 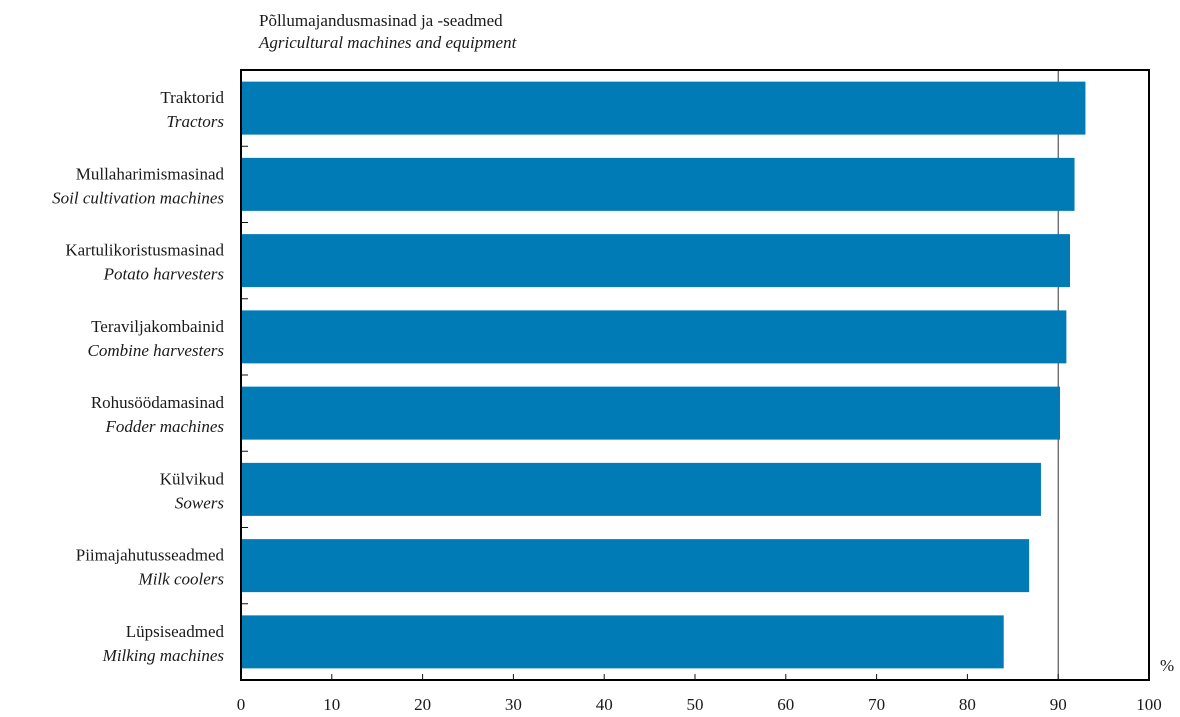 I want to click on x-tick-label: 30, so click(x=513, y=704).